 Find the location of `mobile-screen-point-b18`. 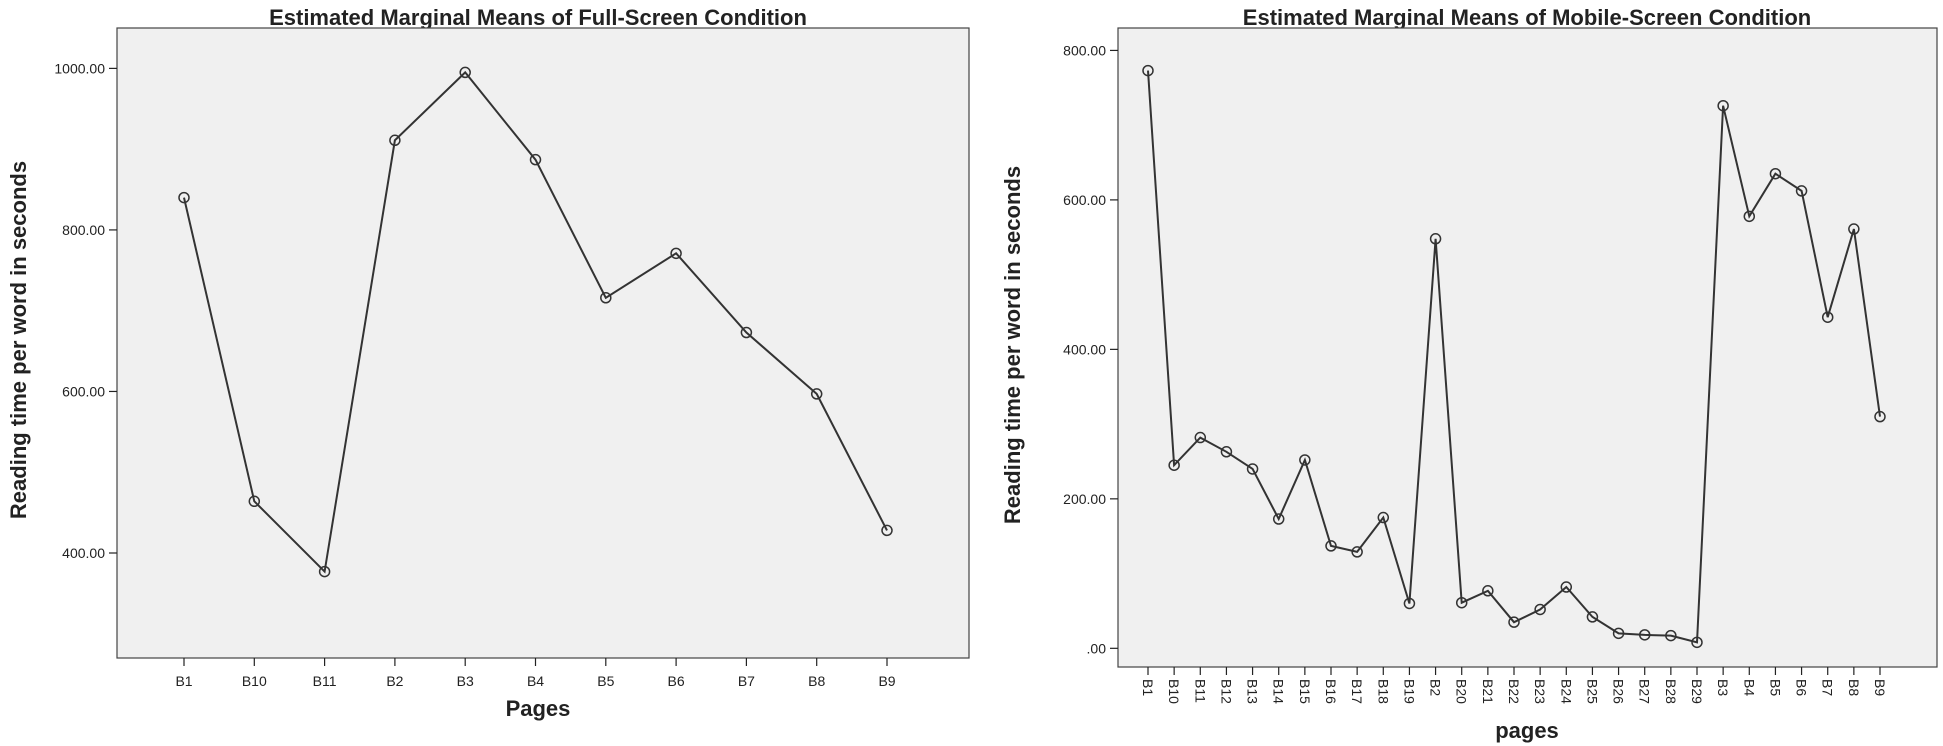

mobile-screen-point-b18 is located at coordinates (1383, 517).